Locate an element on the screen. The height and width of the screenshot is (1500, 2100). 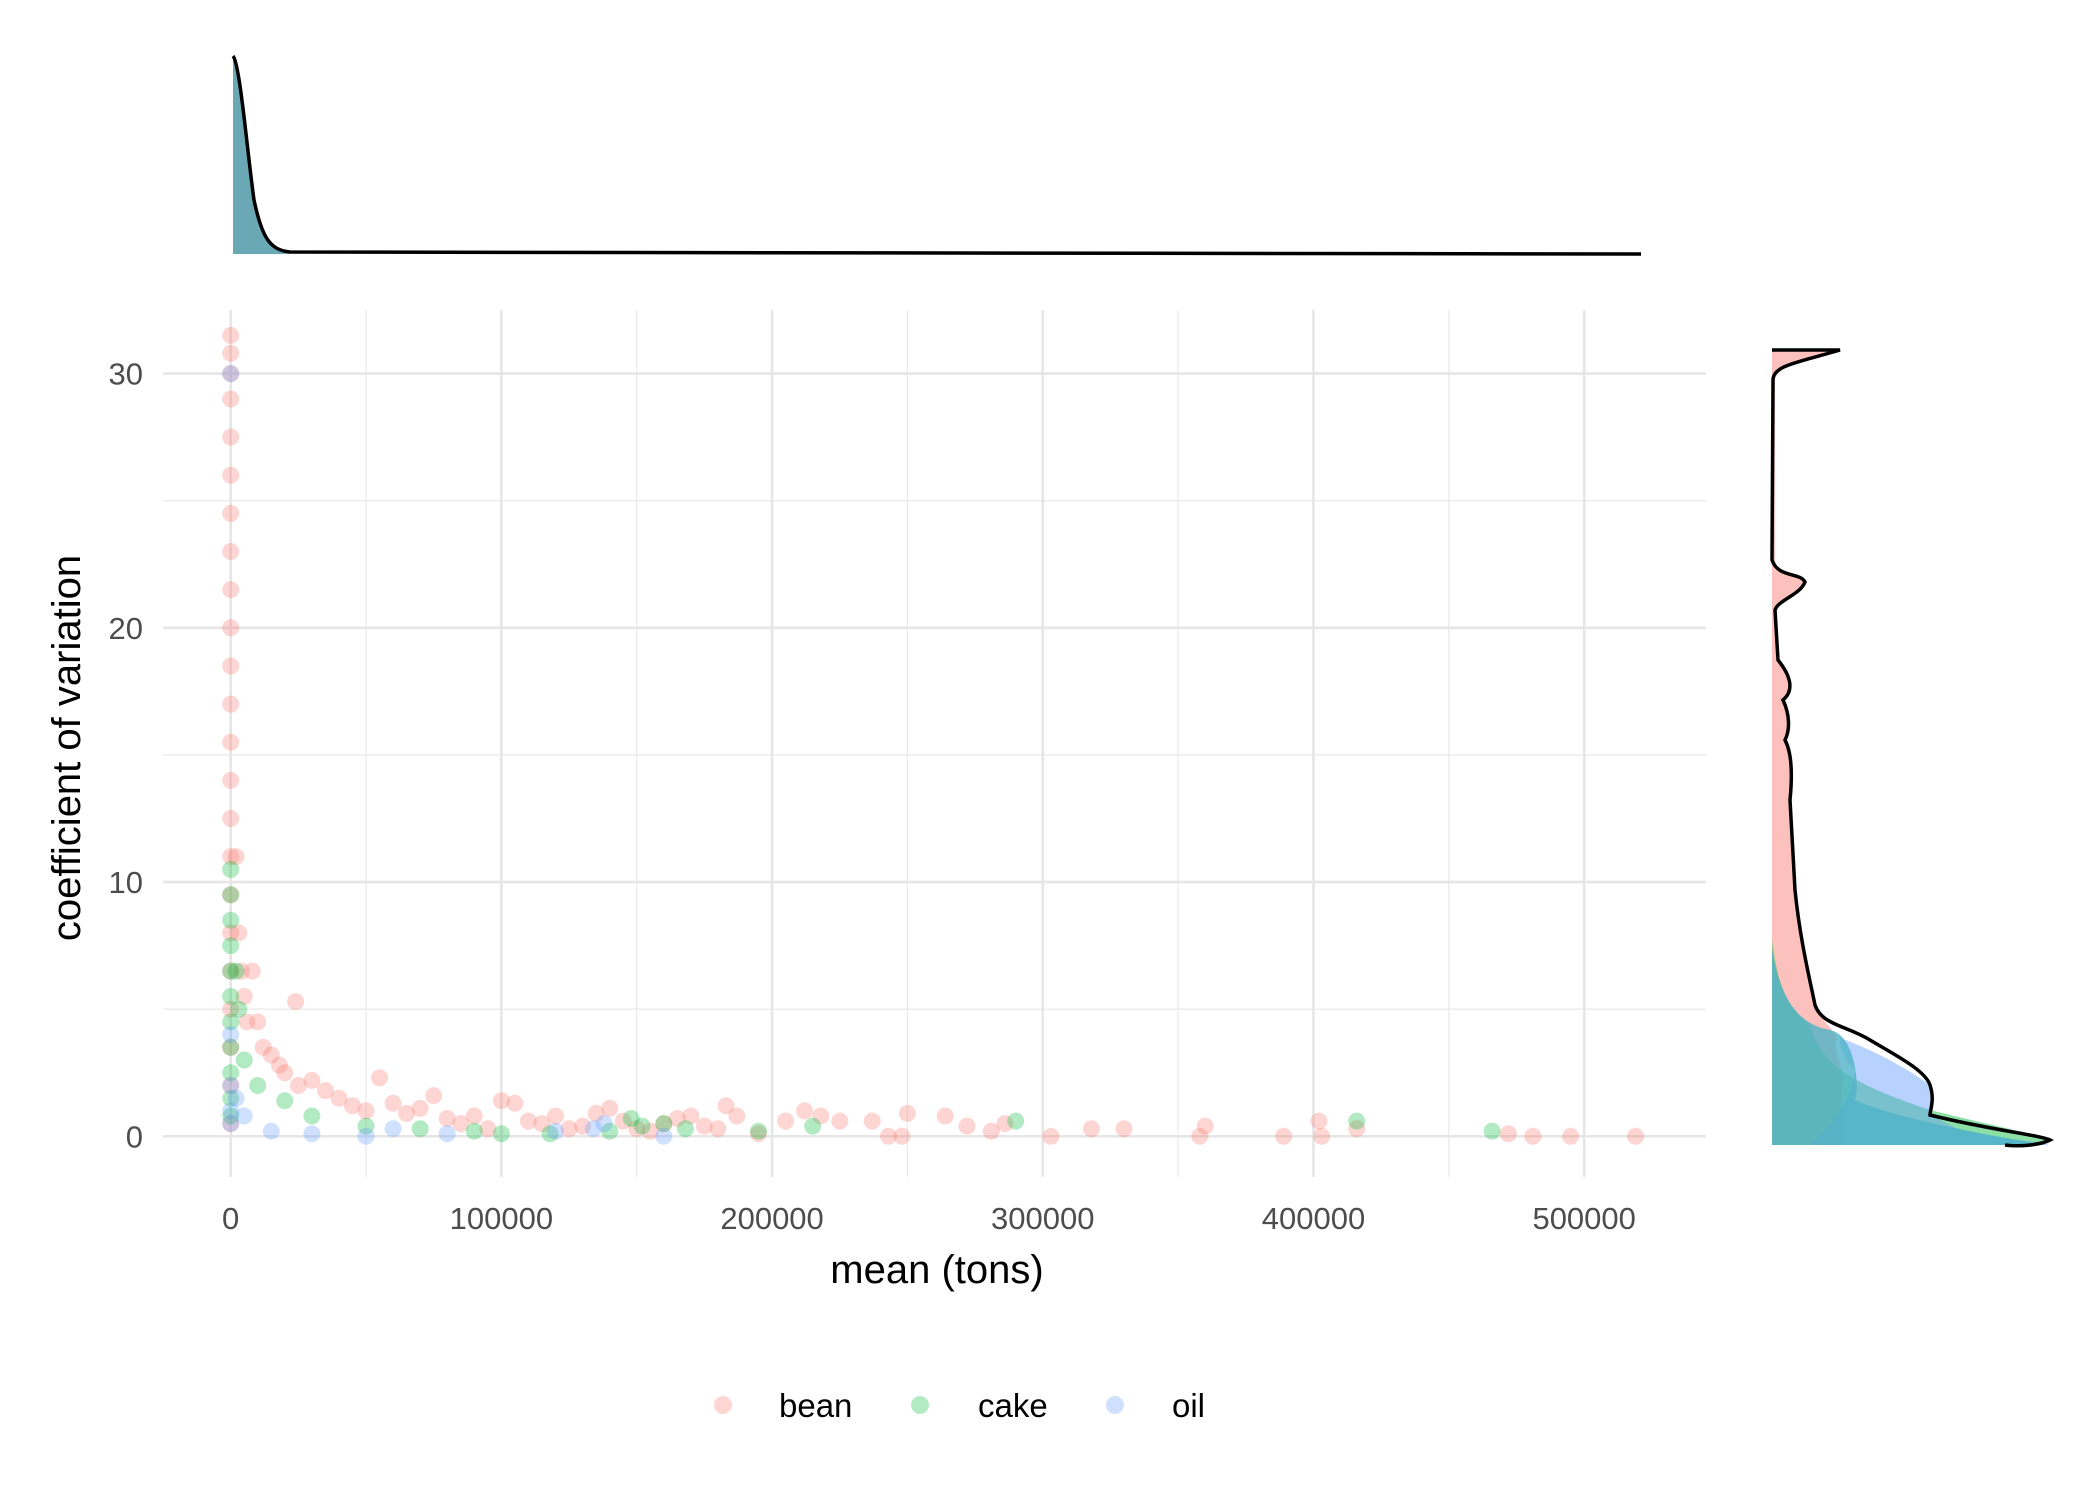
legend-label-oil: oil is located at coordinates (1188, 1405).